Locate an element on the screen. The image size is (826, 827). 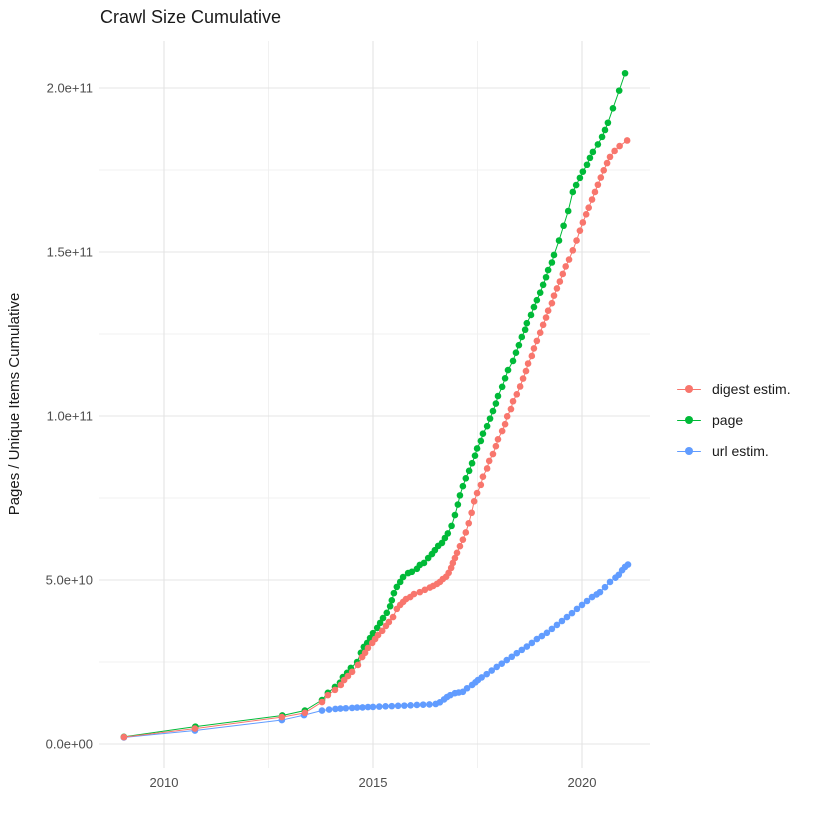
y-tick-label: 1.0e+11 is located at coordinates (70, 416).